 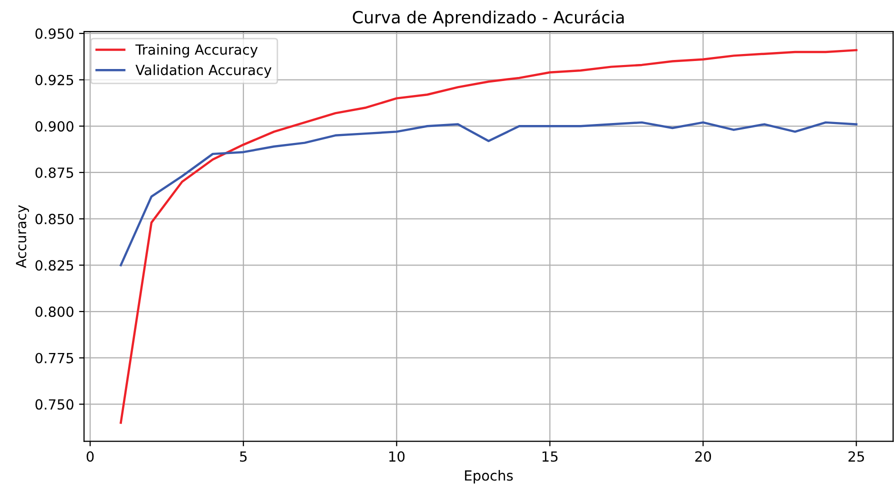 I want to click on y-axis-title: Accuracy, so click(x=22, y=236).